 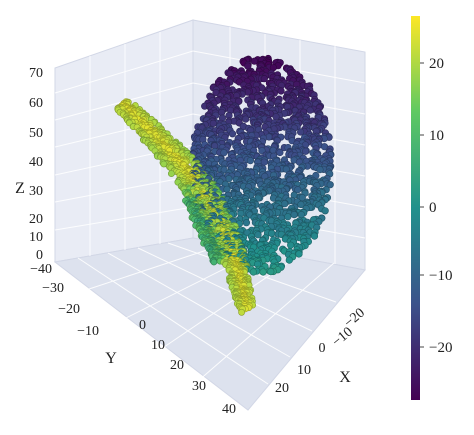 I want to click on colorbar, so click(x=415, y=208).